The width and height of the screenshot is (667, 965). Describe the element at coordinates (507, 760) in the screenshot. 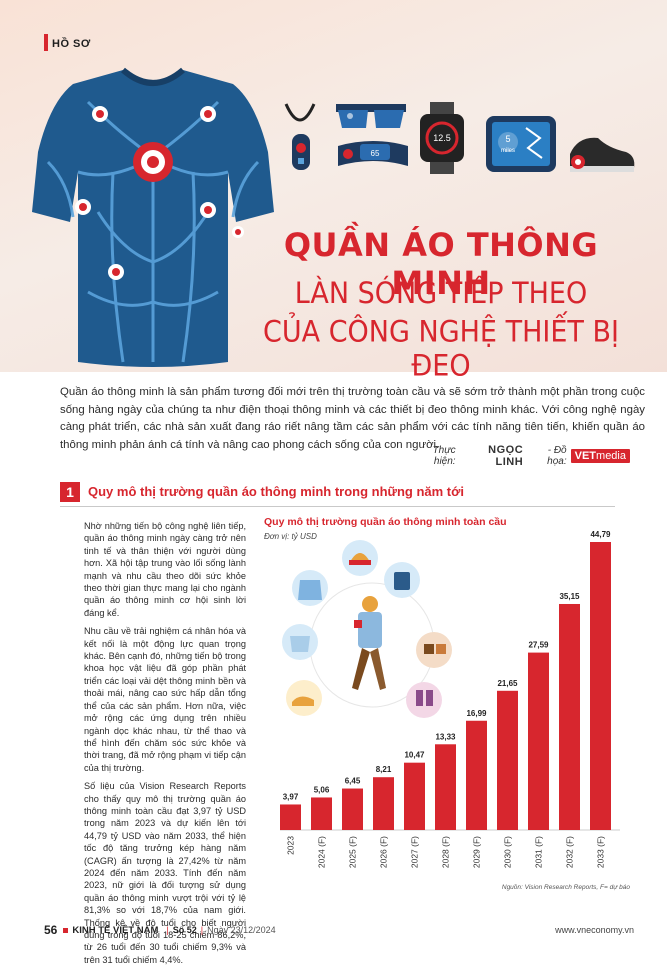

I see `bar-2030F` at that location.